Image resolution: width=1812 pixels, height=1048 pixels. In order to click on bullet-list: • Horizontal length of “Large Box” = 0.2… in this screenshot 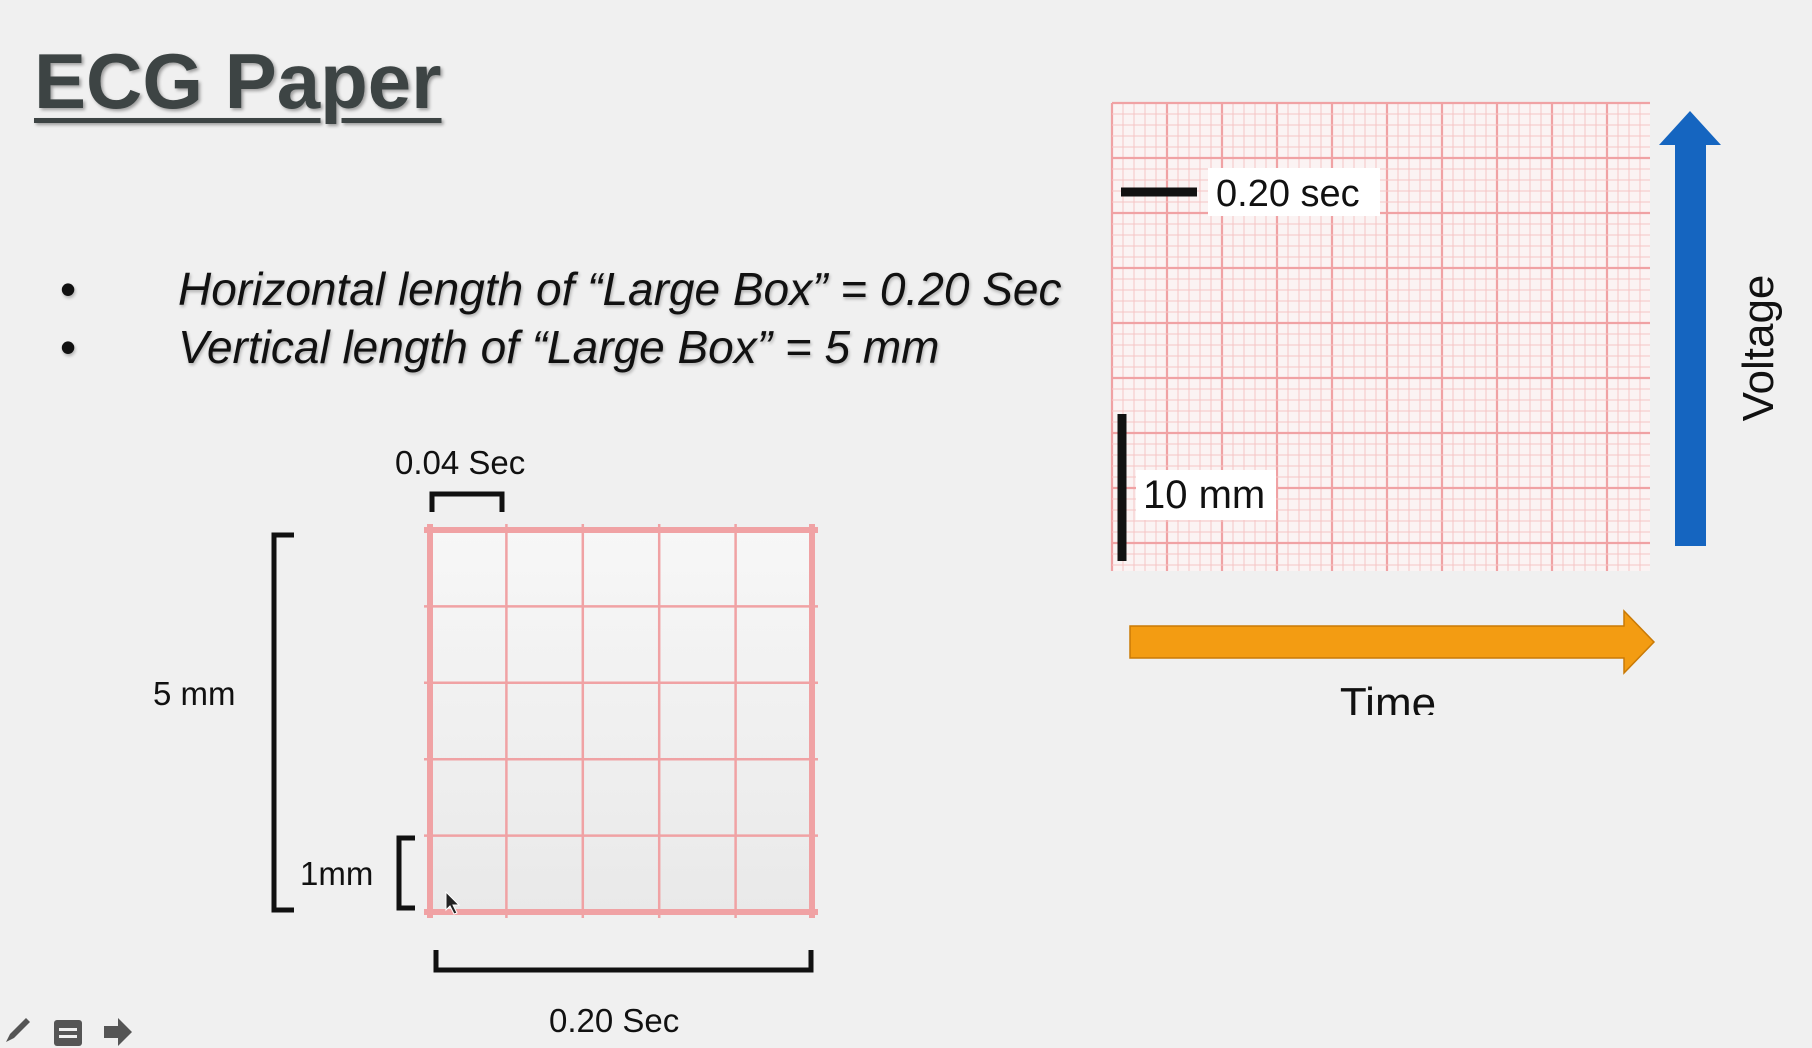, I will do `click(560, 320)`.